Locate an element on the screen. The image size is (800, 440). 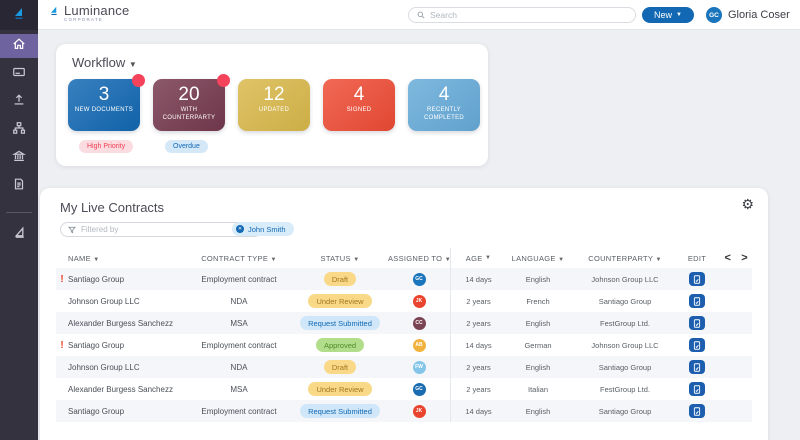
brand-sail-icon is located at coordinates (54, 13).